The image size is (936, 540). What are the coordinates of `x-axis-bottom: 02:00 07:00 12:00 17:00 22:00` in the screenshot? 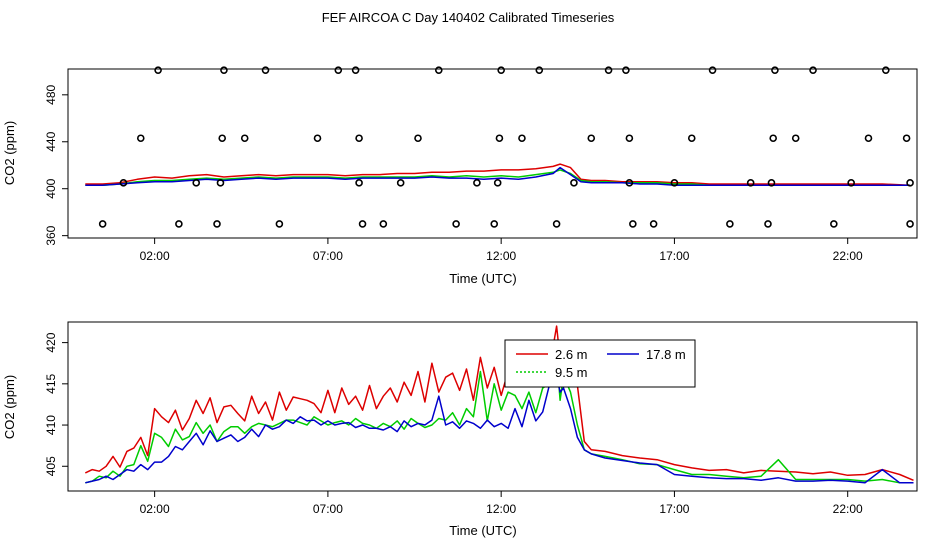 It's located at (501, 503).